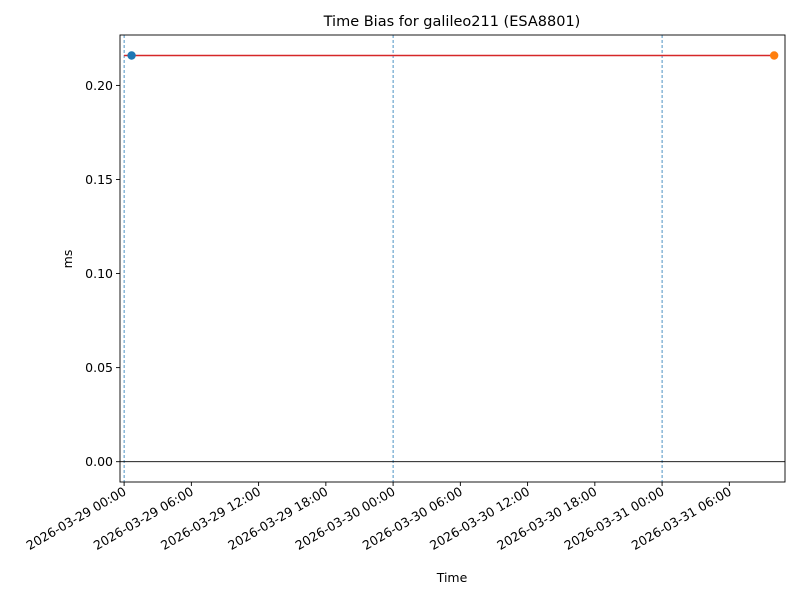 This screenshot has height=604, width=800. I want to click on y-tick-label: 0.10, so click(99, 273).